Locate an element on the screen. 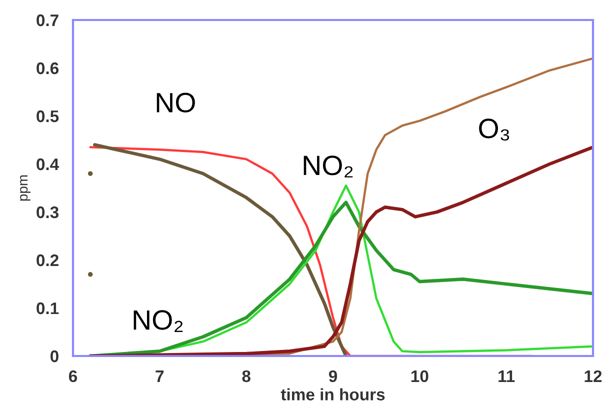 Image resolution: width=605 pixels, height=415 pixels. x-tick-label: 10 is located at coordinates (419, 376).